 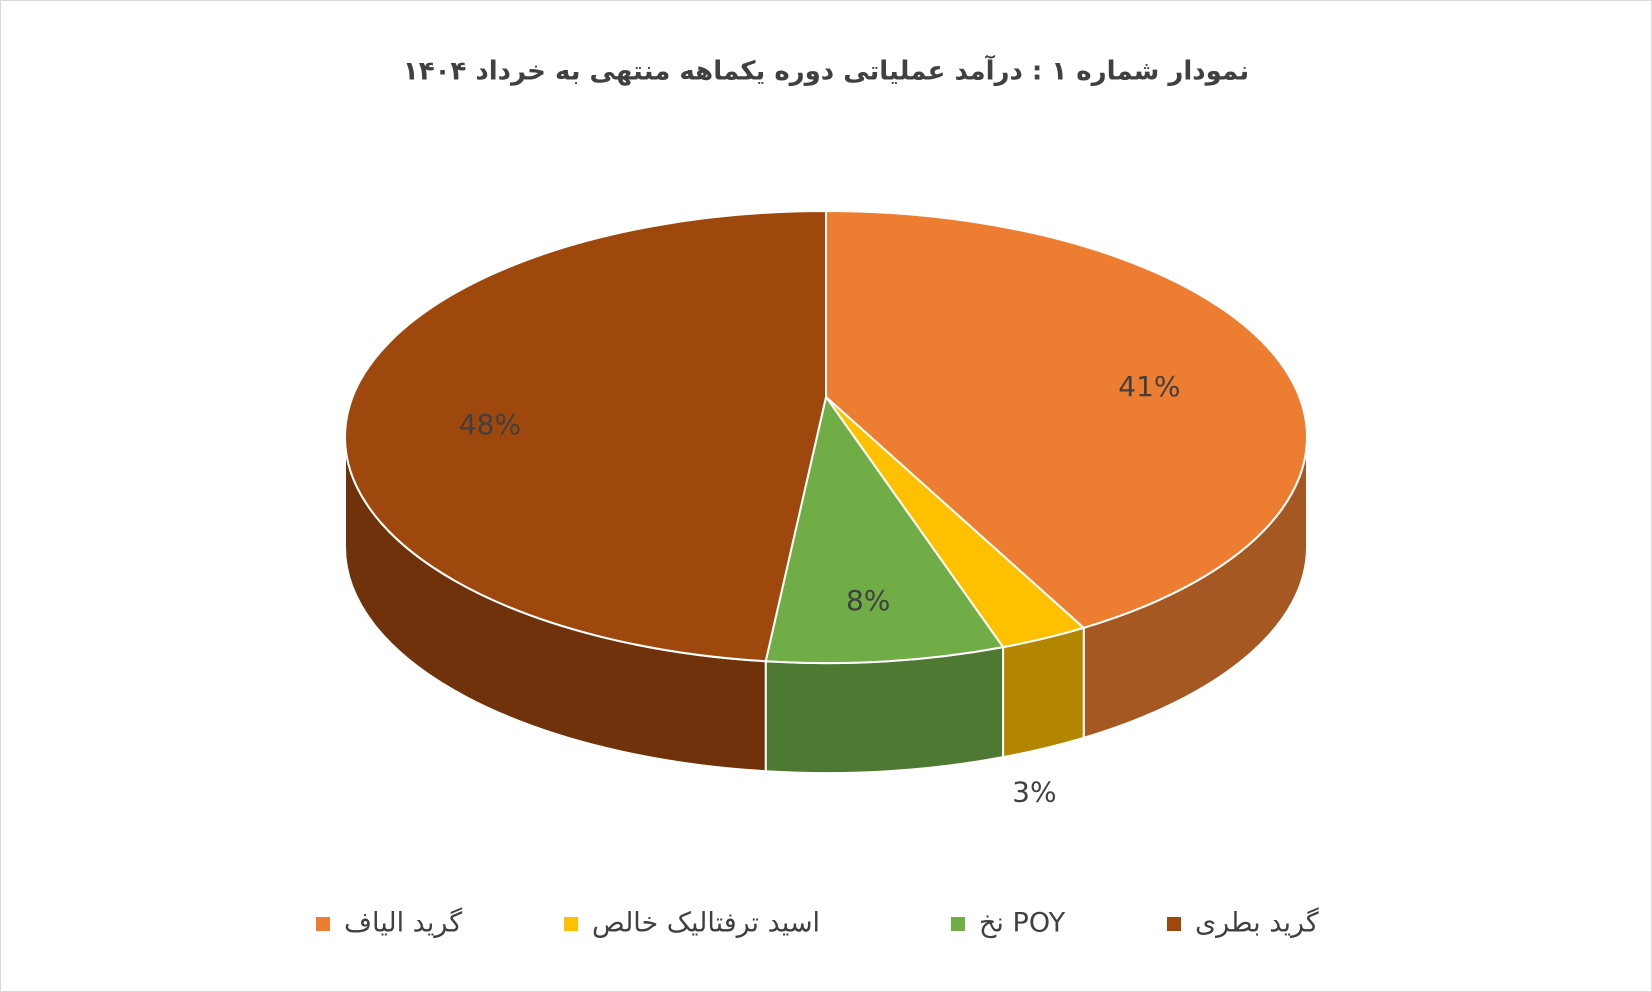 What do you see at coordinates (1149, 386) in the screenshot?
I see `data-label: 41%` at bounding box center [1149, 386].